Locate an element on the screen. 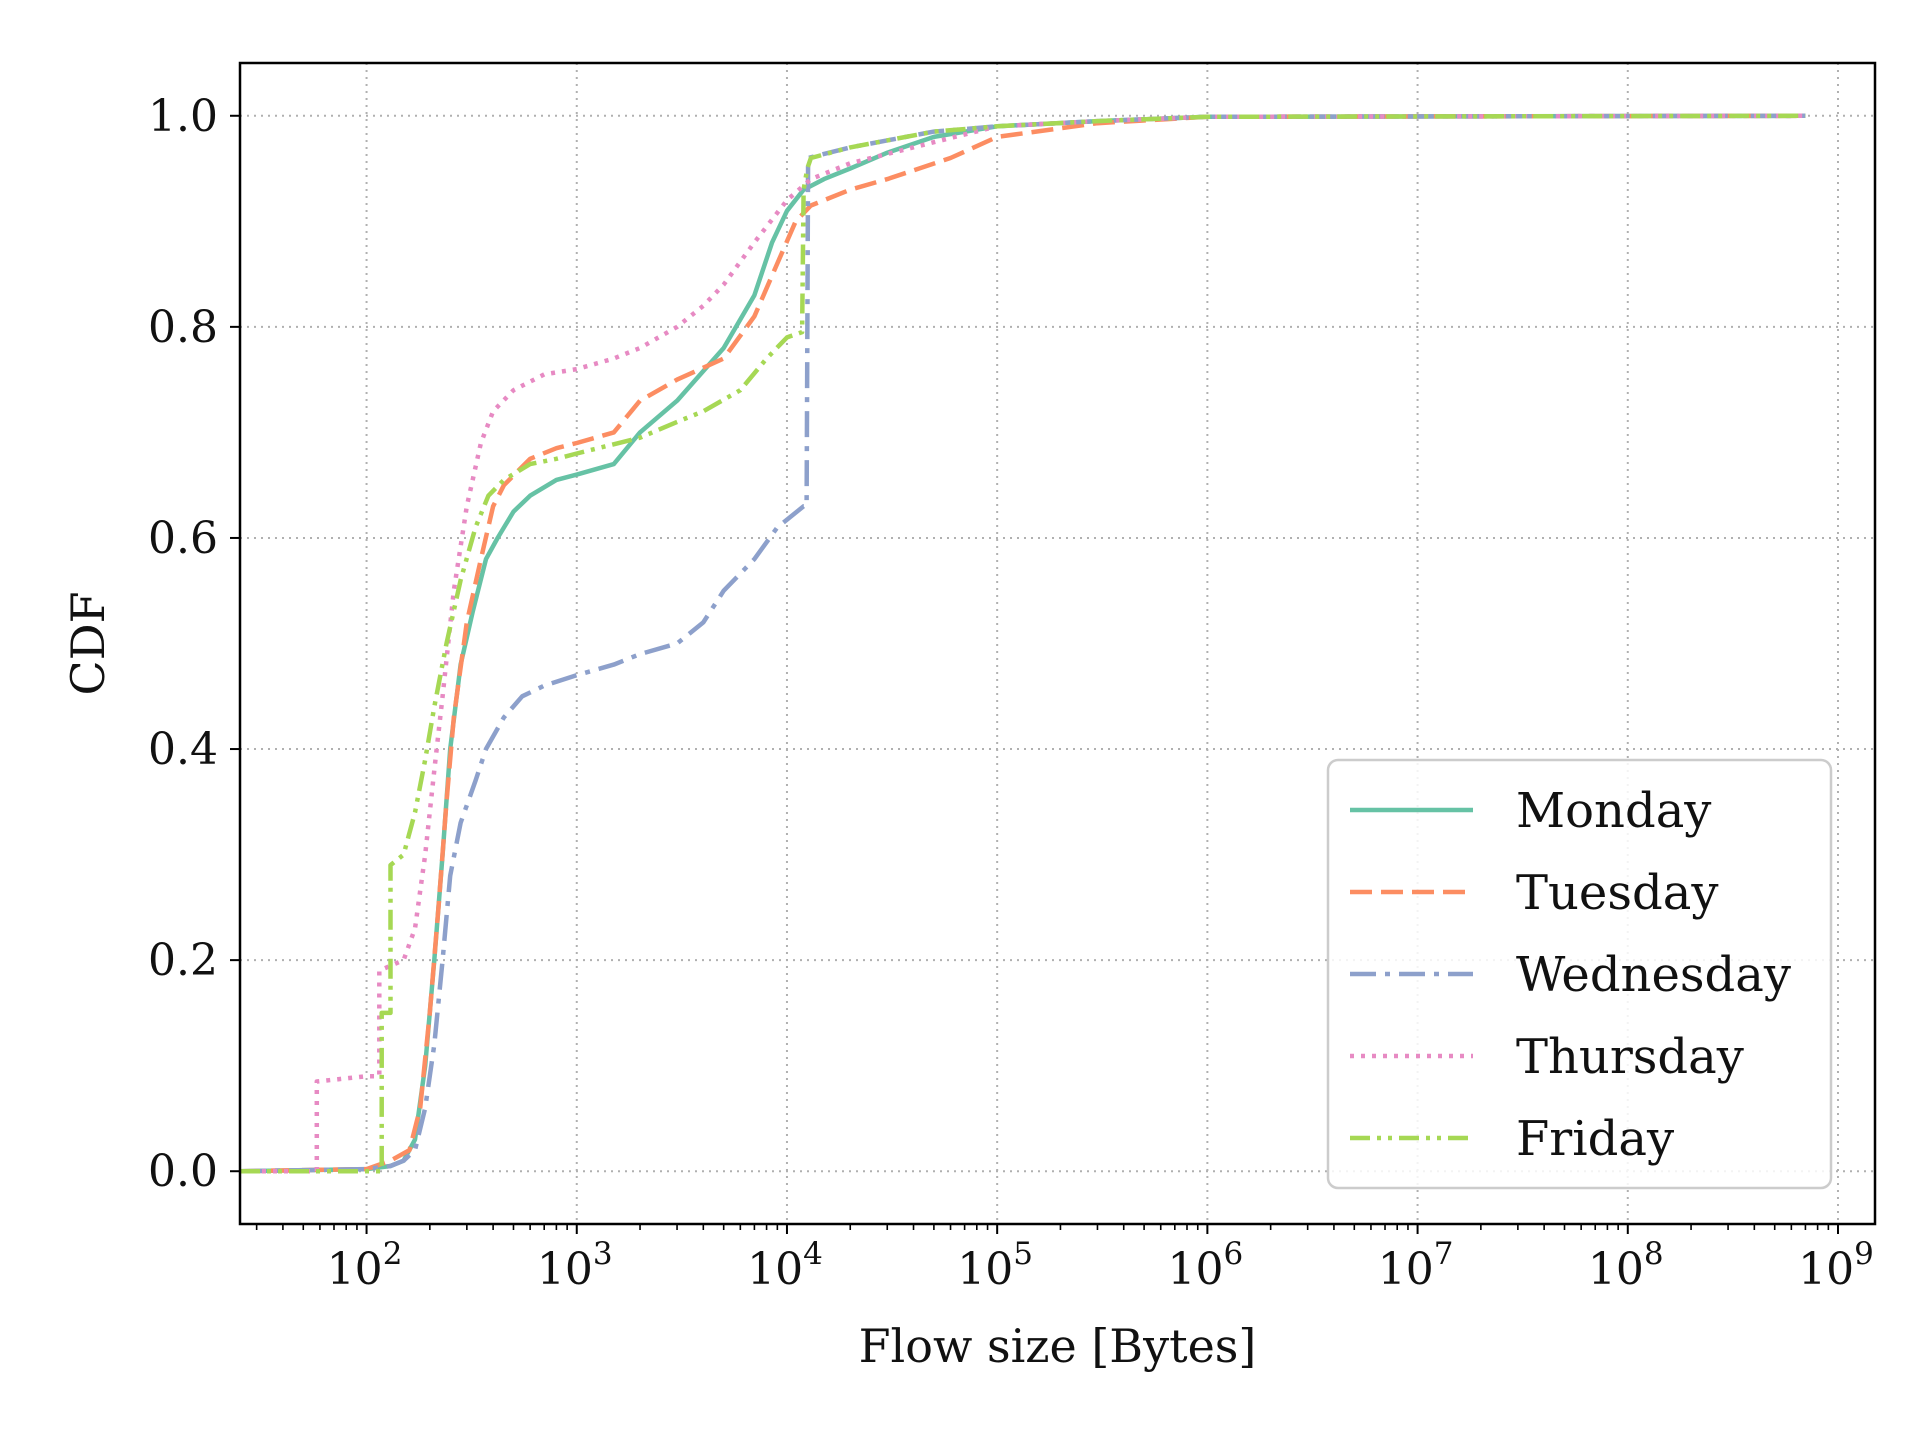 The height and width of the screenshot is (1440, 1920). x-tick-label: 10⁷ is located at coordinates (1416, 1265).